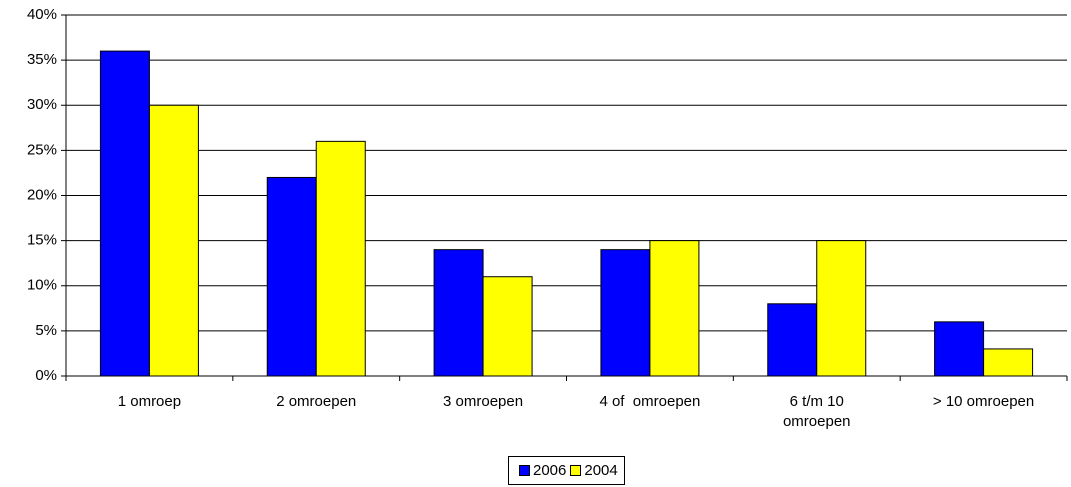 Image resolution: width=1071 pixels, height=487 pixels. What do you see at coordinates (42, 104) in the screenshot?
I see `y-tick-label: 30%` at bounding box center [42, 104].